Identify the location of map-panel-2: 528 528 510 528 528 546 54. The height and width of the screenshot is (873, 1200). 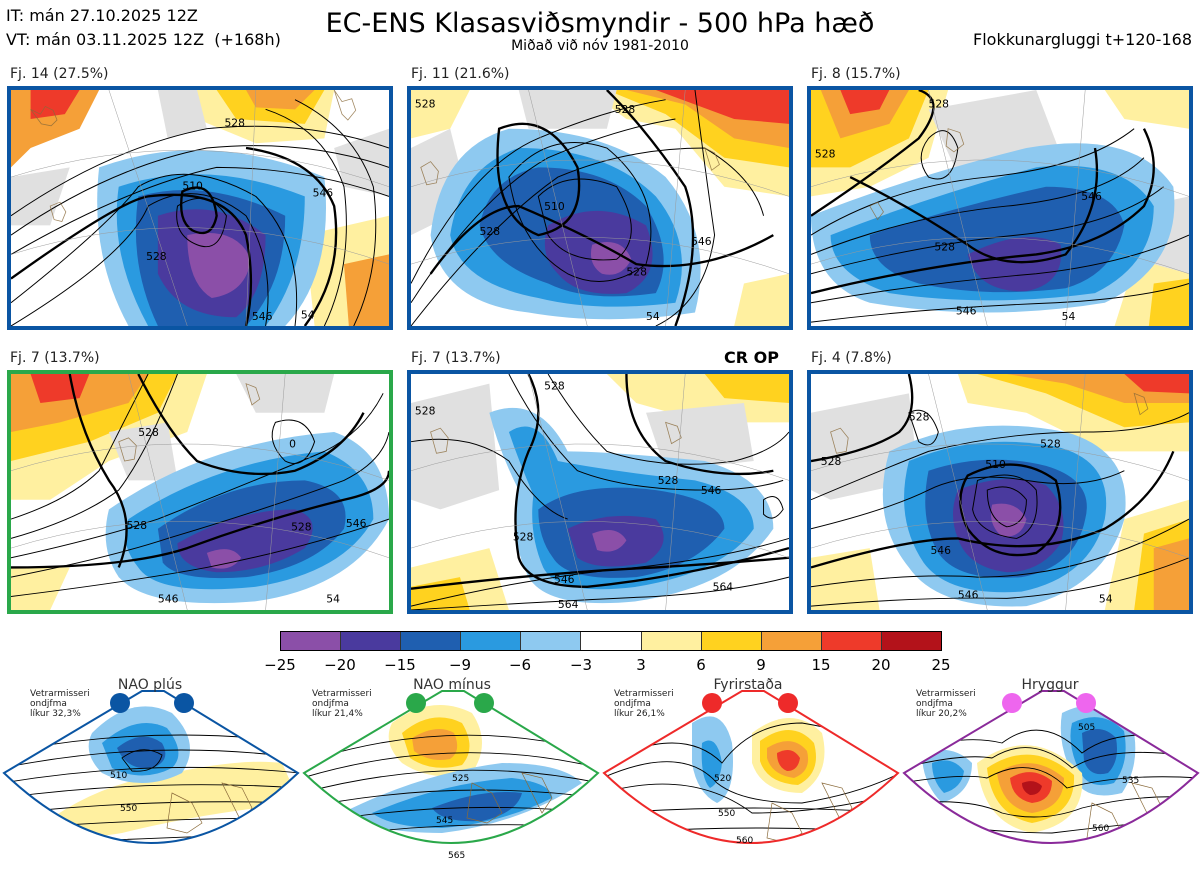
(600, 208).